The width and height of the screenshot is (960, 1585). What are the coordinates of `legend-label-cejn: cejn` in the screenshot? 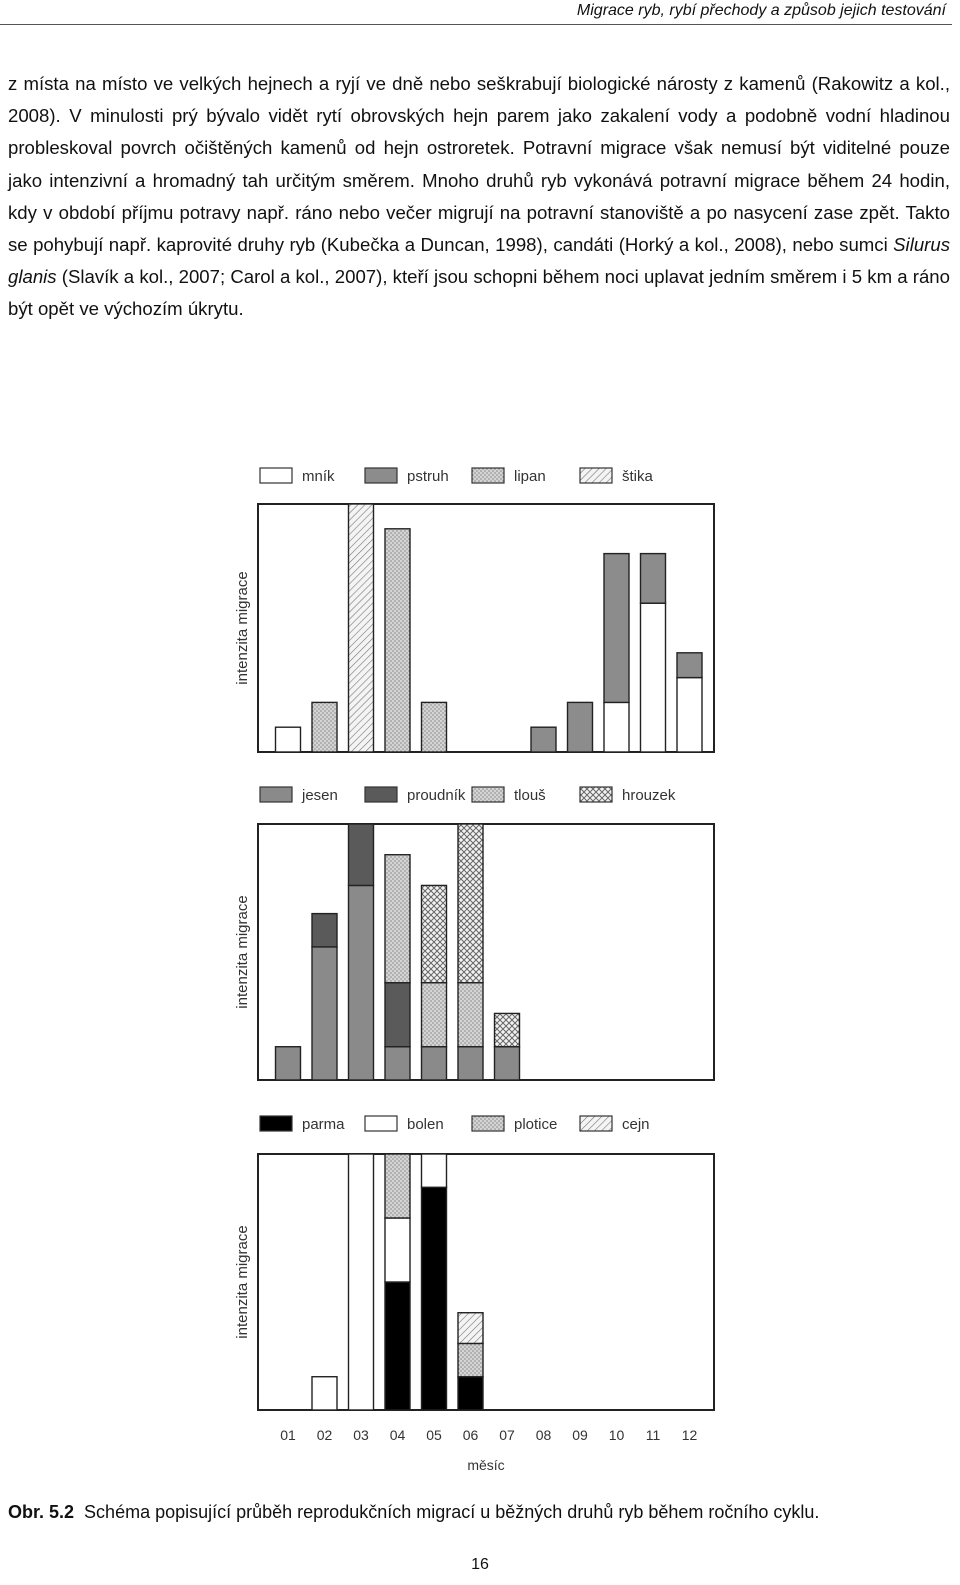 It's located at (636, 1124).